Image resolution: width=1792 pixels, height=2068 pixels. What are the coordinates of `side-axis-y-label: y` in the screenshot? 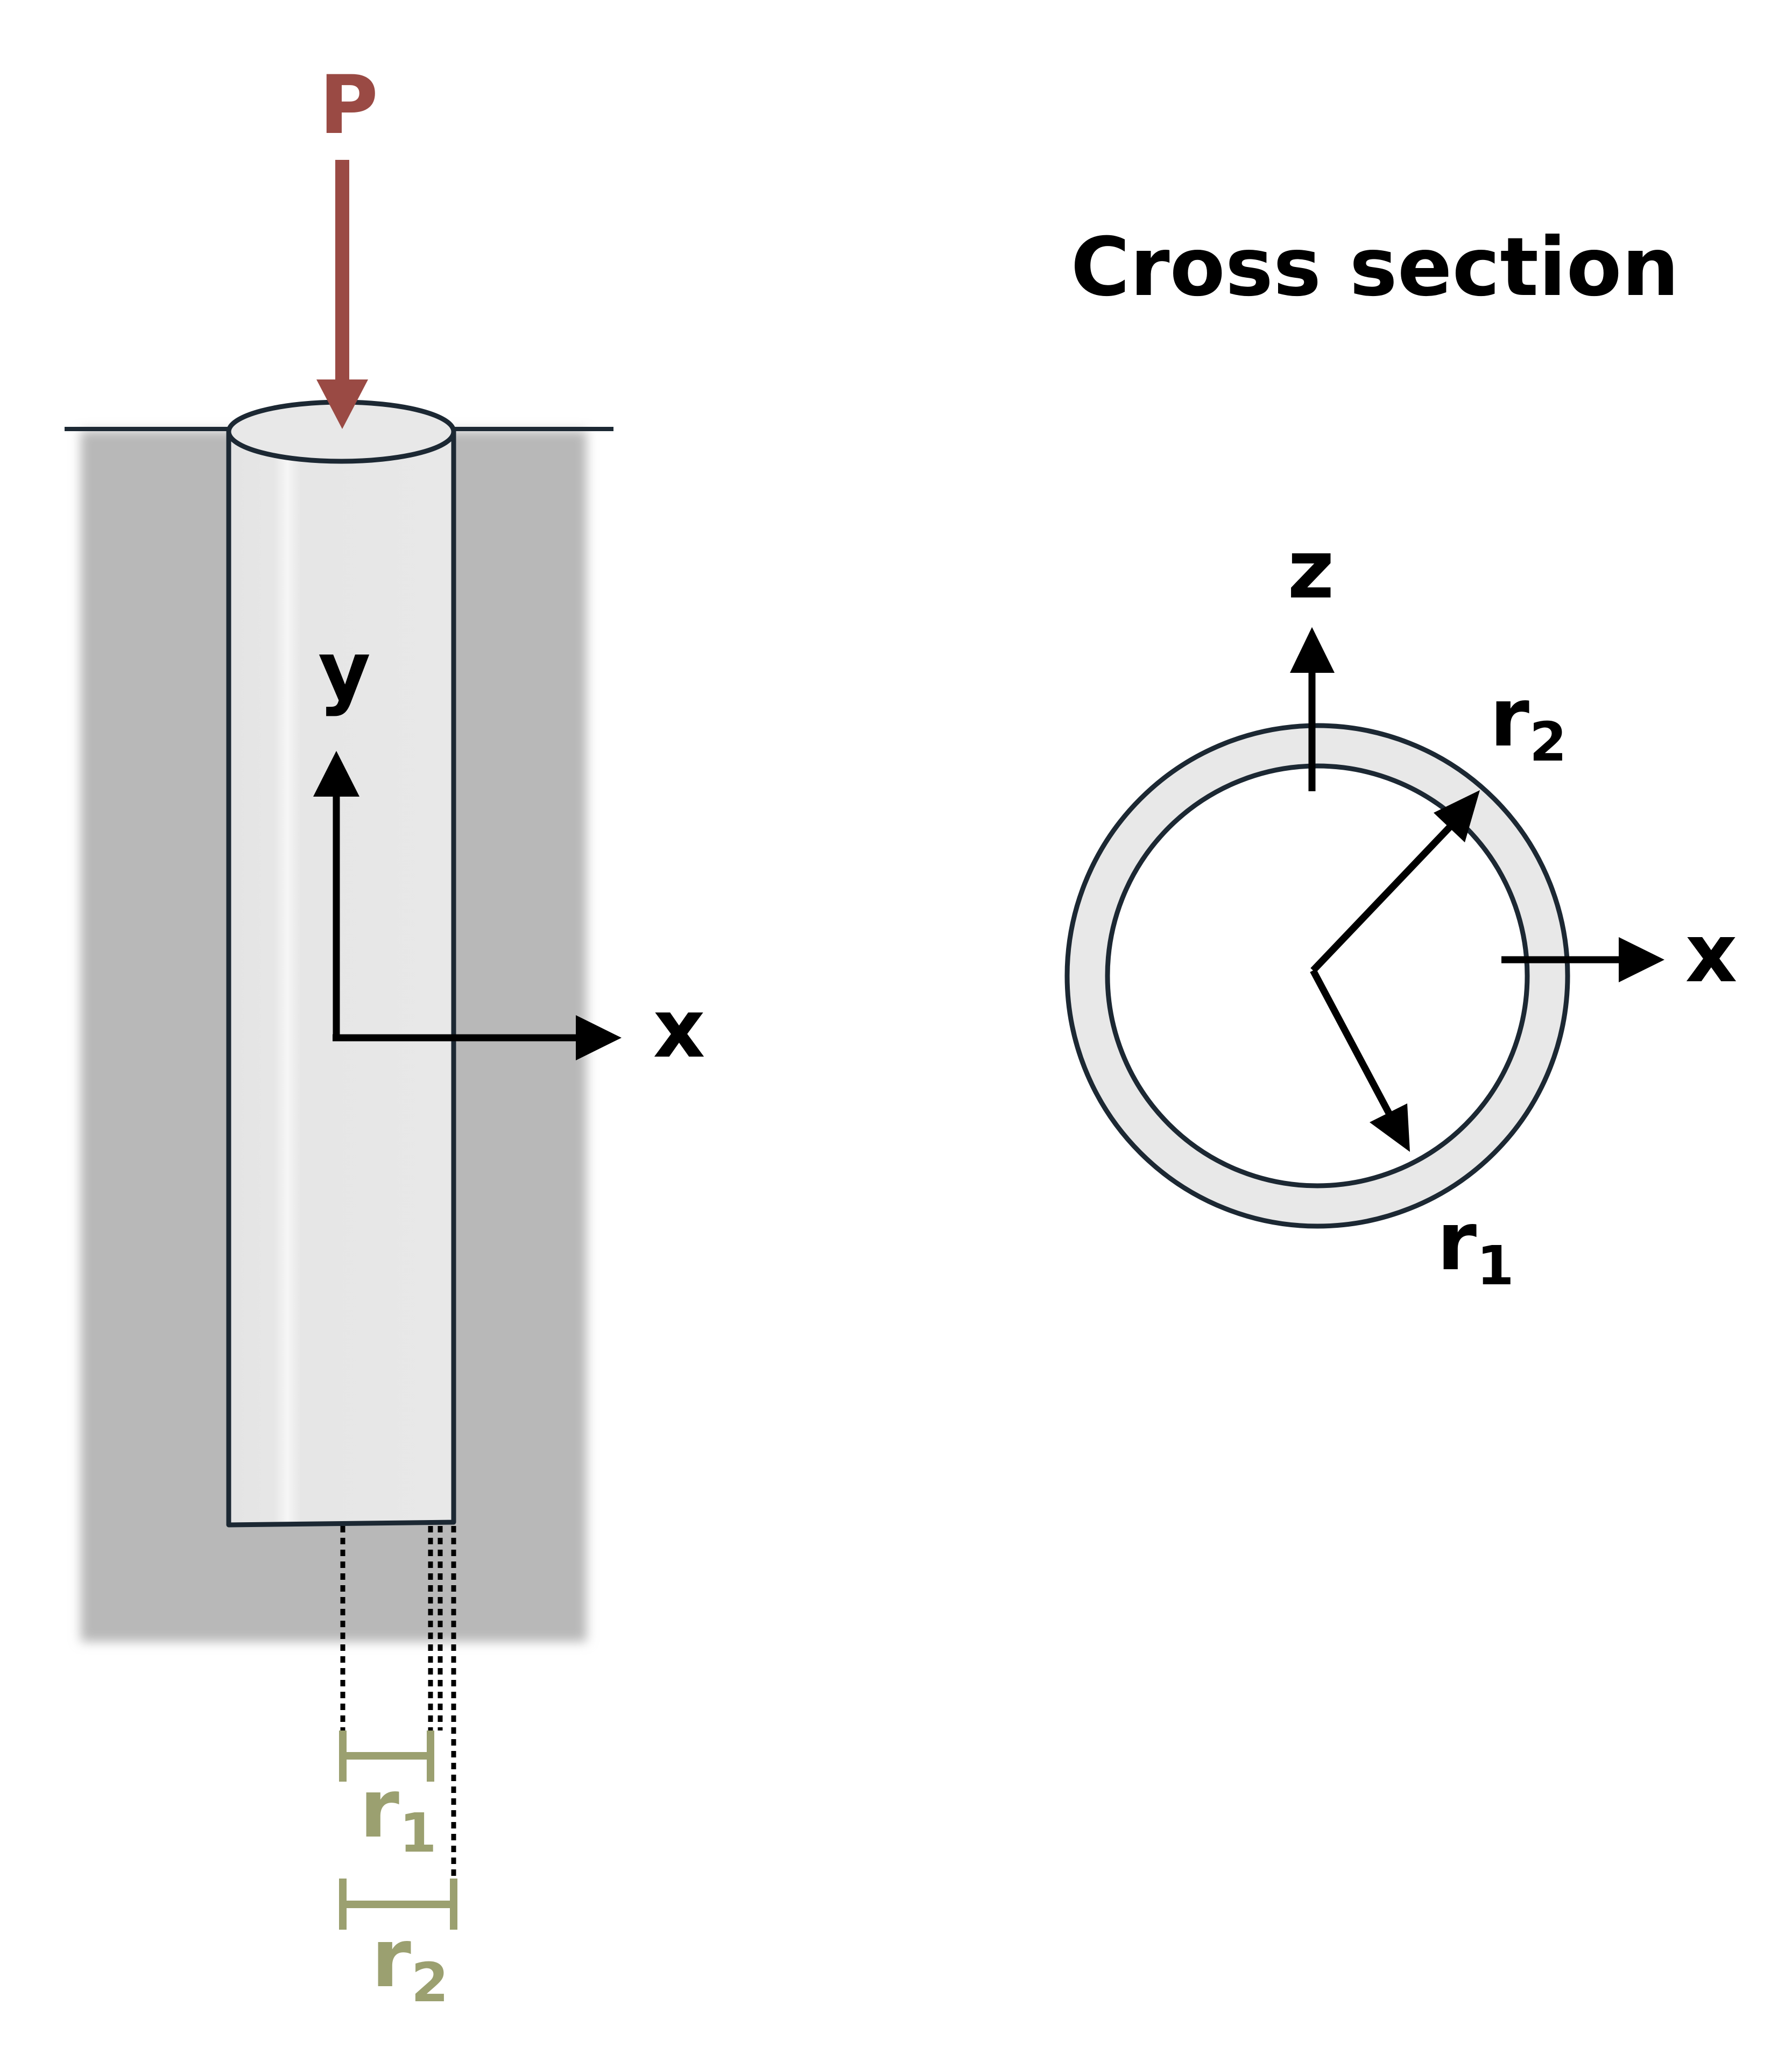 It's located at (344, 671).